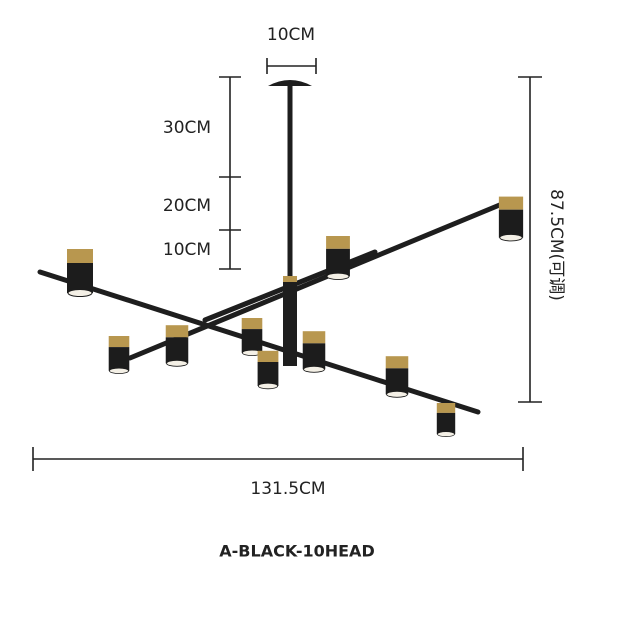  I want to click on caption: A-BLACK-10HEAD, so click(296, 551).